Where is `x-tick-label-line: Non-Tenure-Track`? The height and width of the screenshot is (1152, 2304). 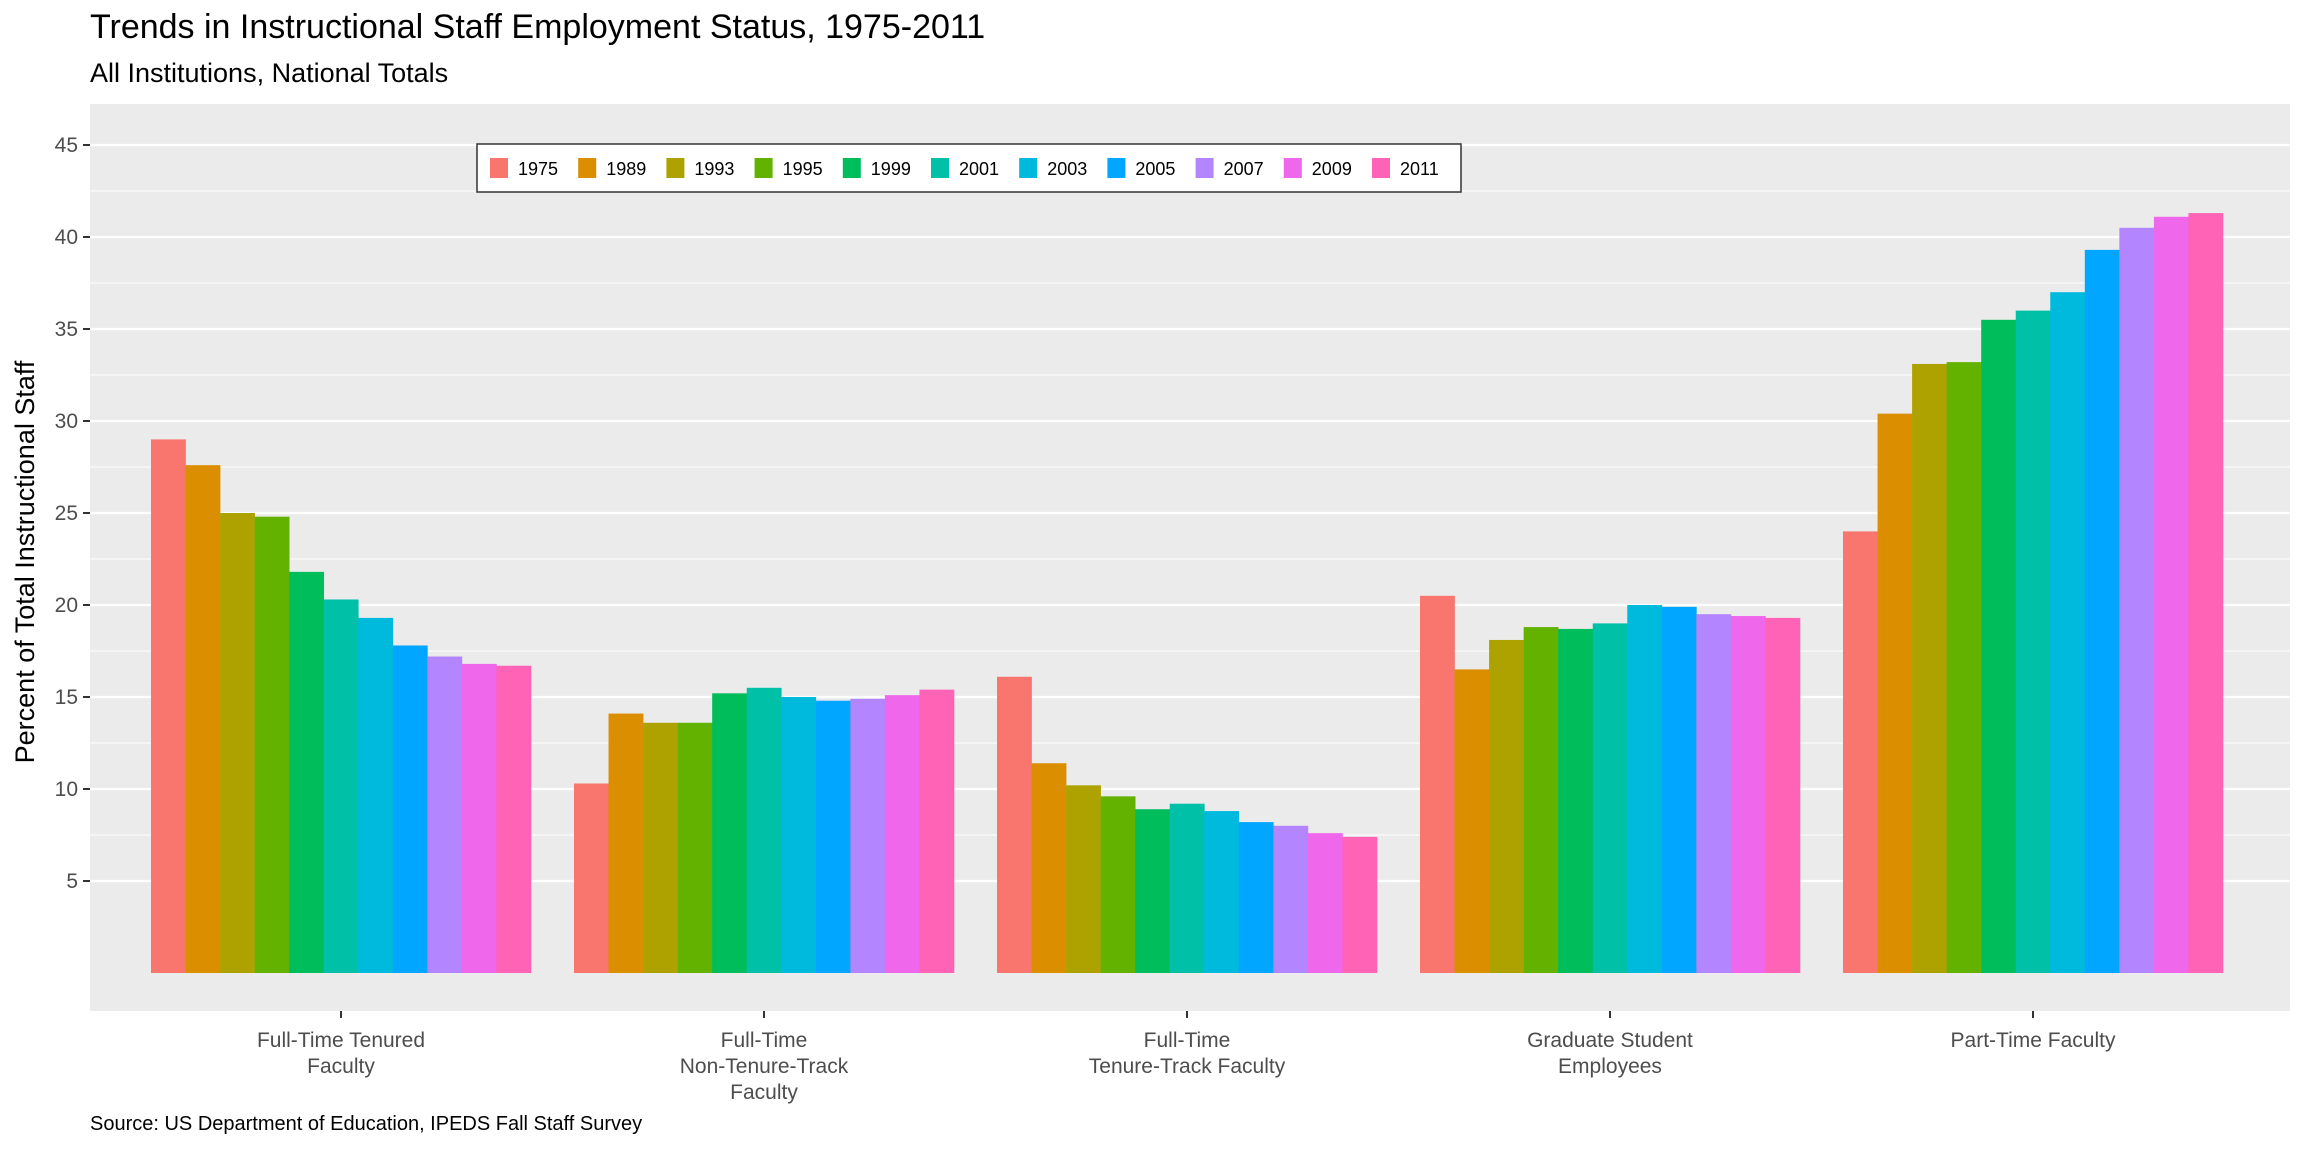 x-tick-label-line: Non-Tenure-Track is located at coordinates (764, 1066).